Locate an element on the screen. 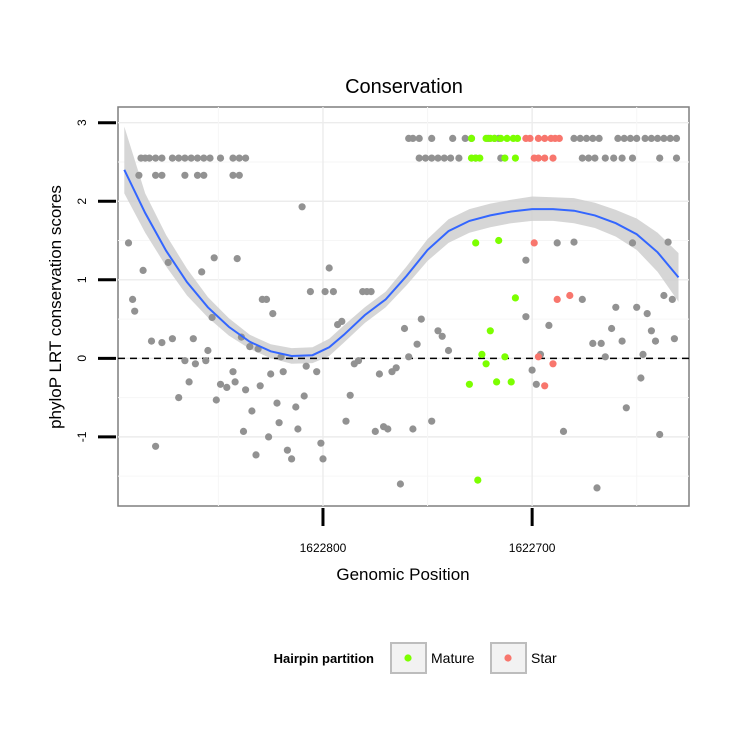 The height and width of the screenshot is (750, 750). legend-label-star: Star is located at coordinates (544, 658).